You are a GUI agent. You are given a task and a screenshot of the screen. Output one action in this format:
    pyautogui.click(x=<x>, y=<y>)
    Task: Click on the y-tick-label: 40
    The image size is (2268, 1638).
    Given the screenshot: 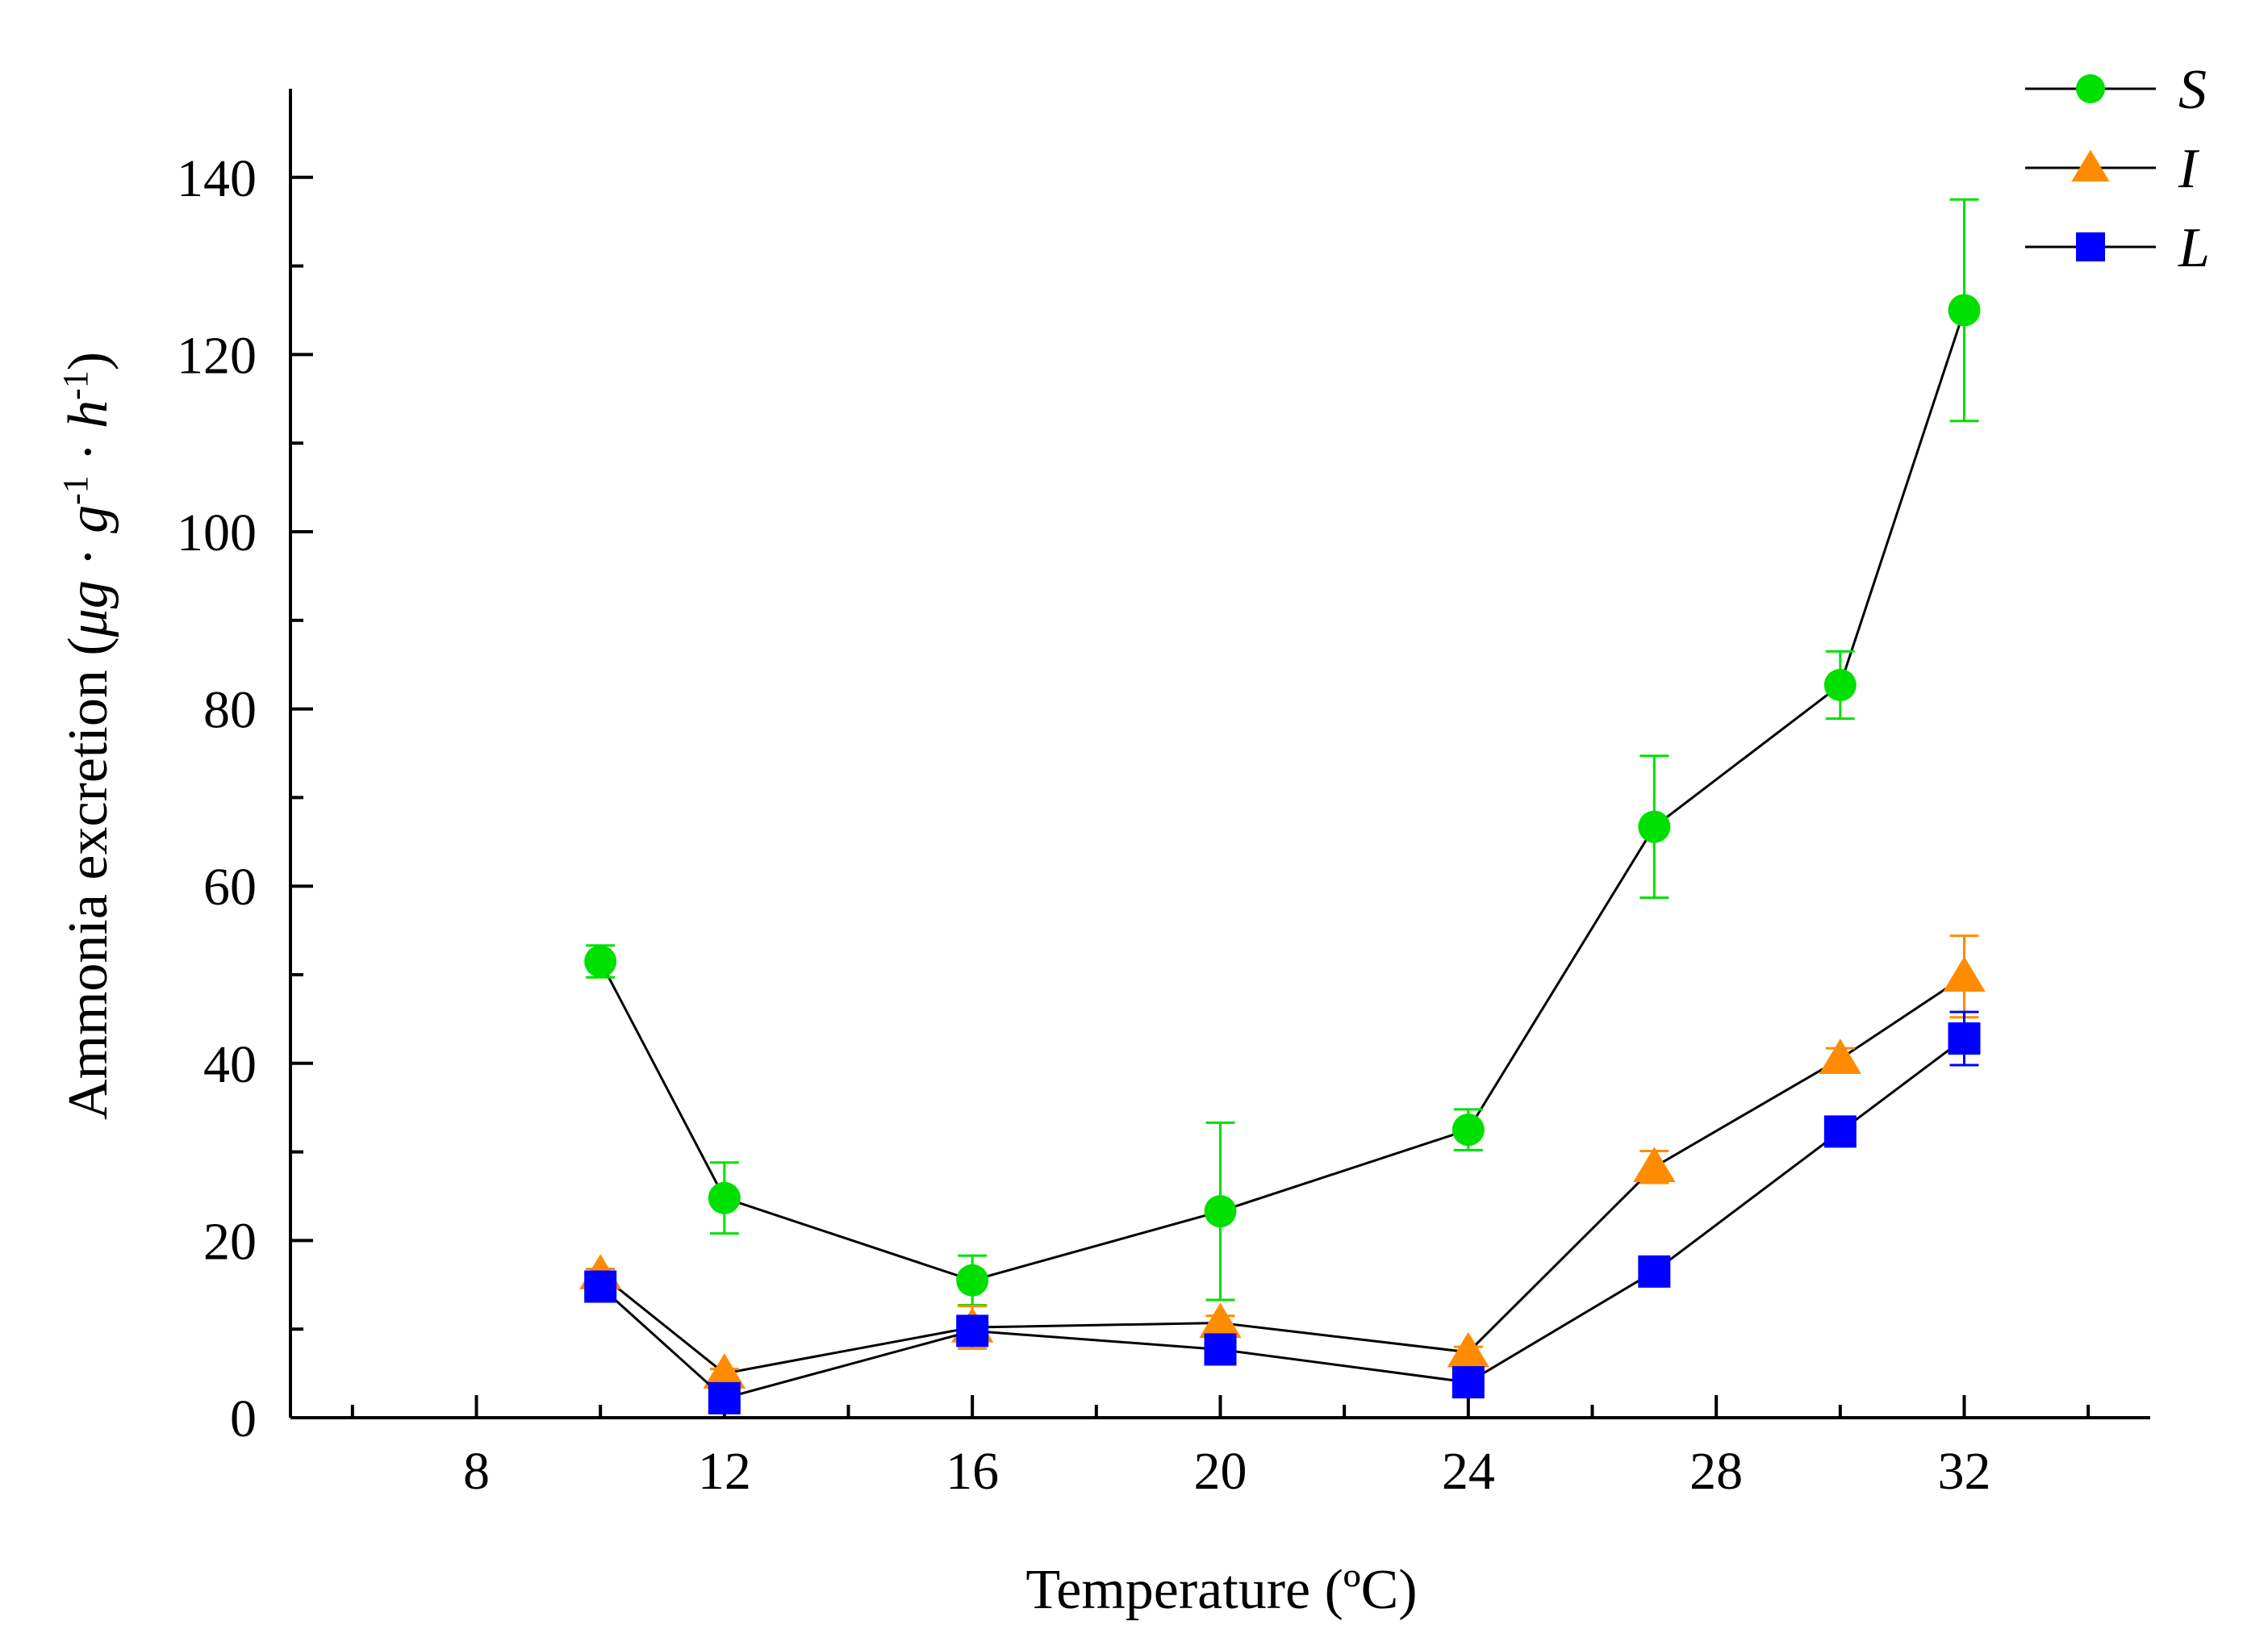 What is the action you would take?
    pyautogui.click(x=230, y=1064)
    